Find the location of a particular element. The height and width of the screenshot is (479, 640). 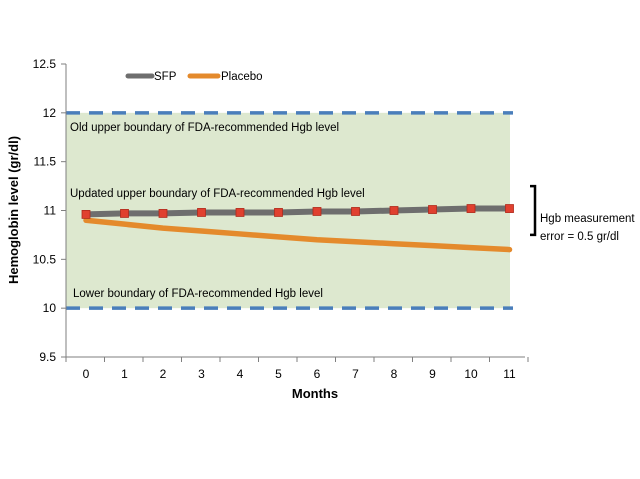

x-tick-label: 7 is located at coordinates (355, 374).